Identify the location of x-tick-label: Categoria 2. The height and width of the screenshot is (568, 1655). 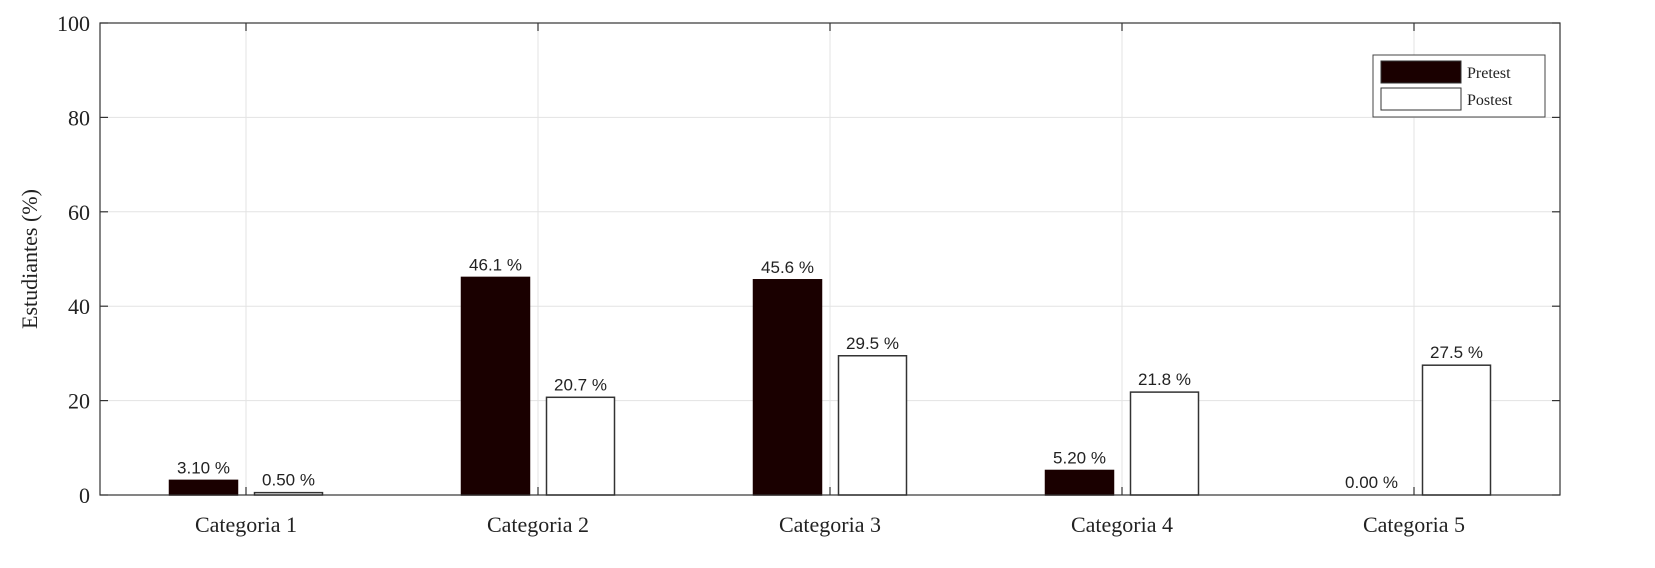
(538, 524).